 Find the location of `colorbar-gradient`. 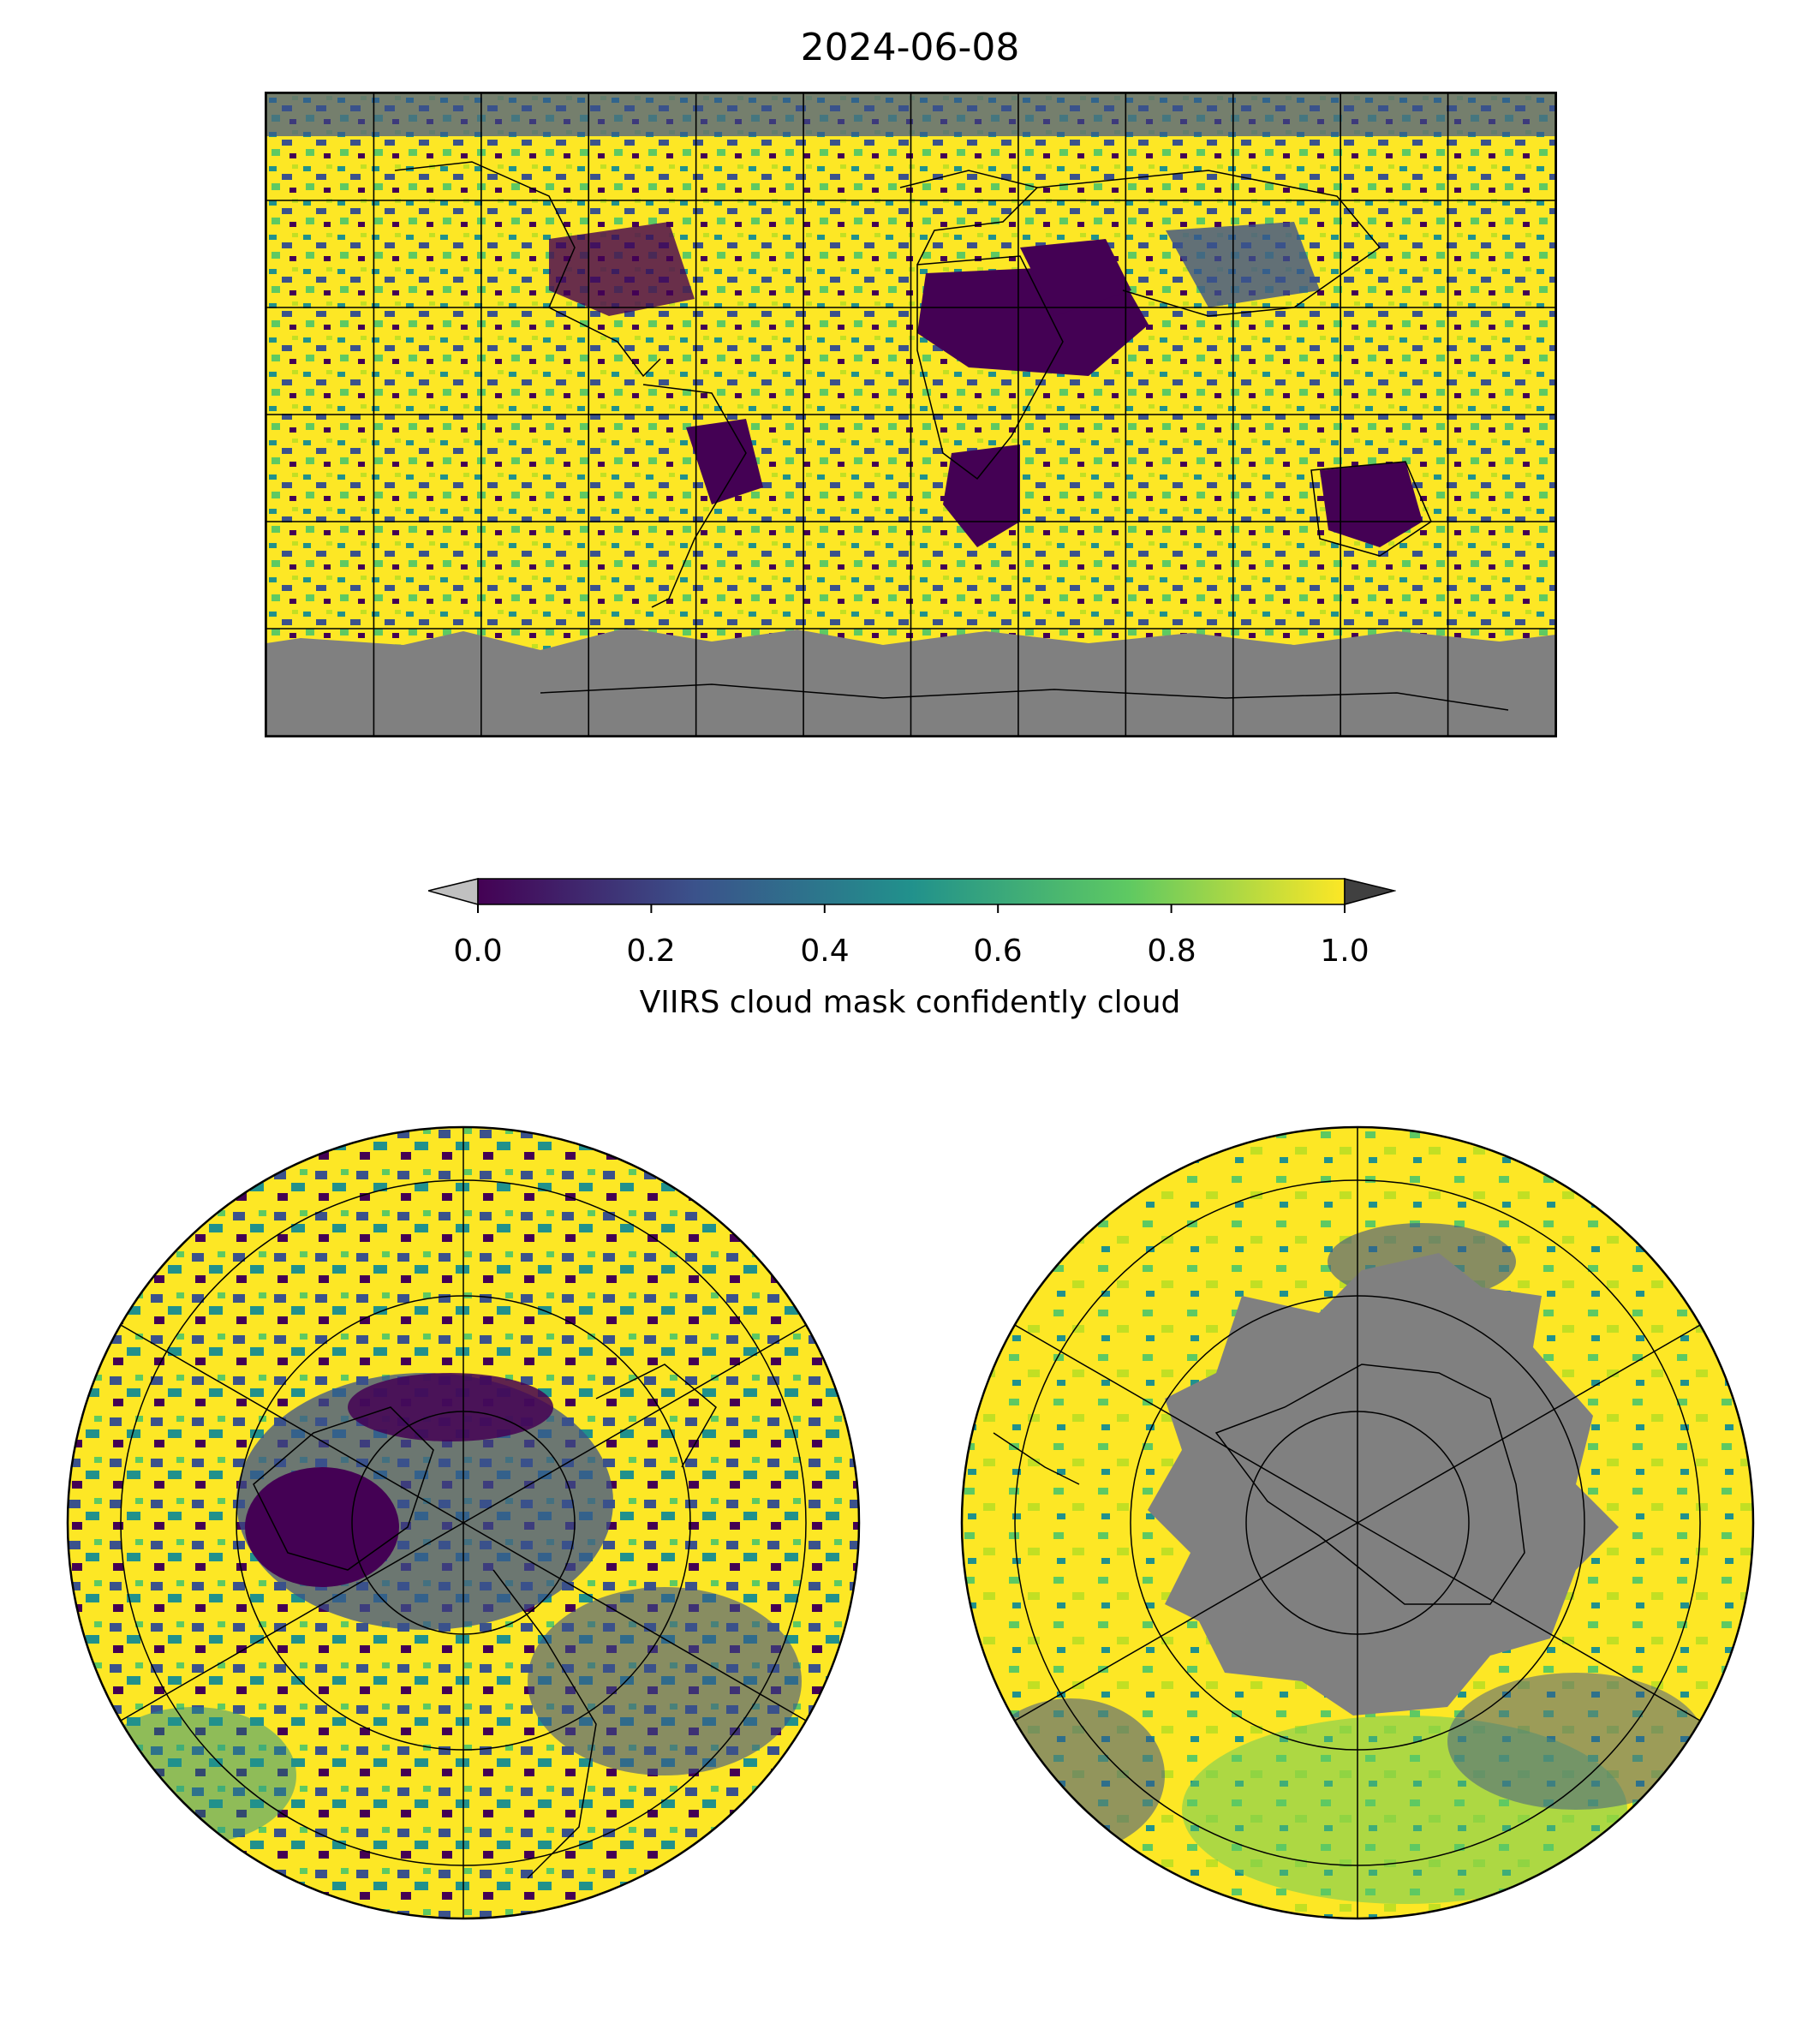

colorbar-gradient is located at coordinates (911, 891).